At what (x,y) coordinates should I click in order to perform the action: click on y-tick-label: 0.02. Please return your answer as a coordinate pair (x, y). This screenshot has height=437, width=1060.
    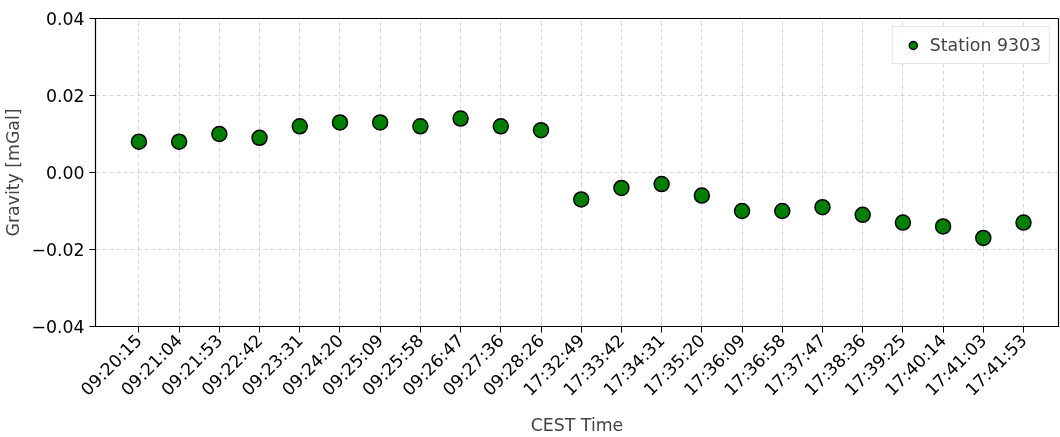
    Looking at the image, I should click on (65, 96).